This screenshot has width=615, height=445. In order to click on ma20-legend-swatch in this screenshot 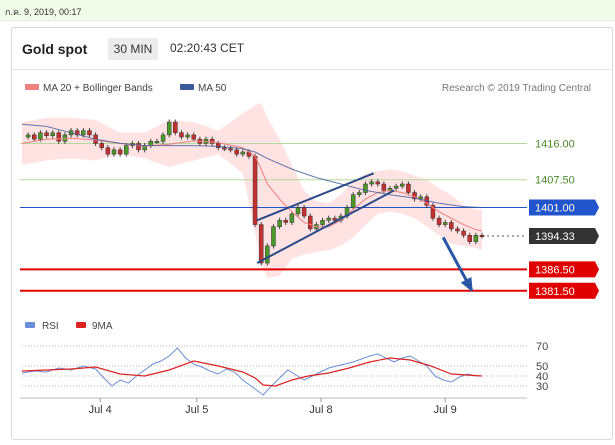, I will do `click(32, 87)`.